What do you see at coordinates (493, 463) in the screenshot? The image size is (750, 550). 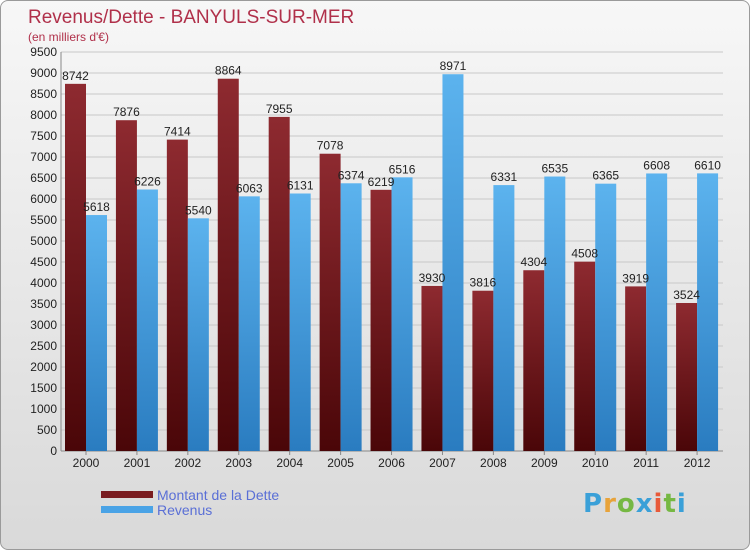 I see `x-tick-label: 2008` at bounding box center [493, 463].